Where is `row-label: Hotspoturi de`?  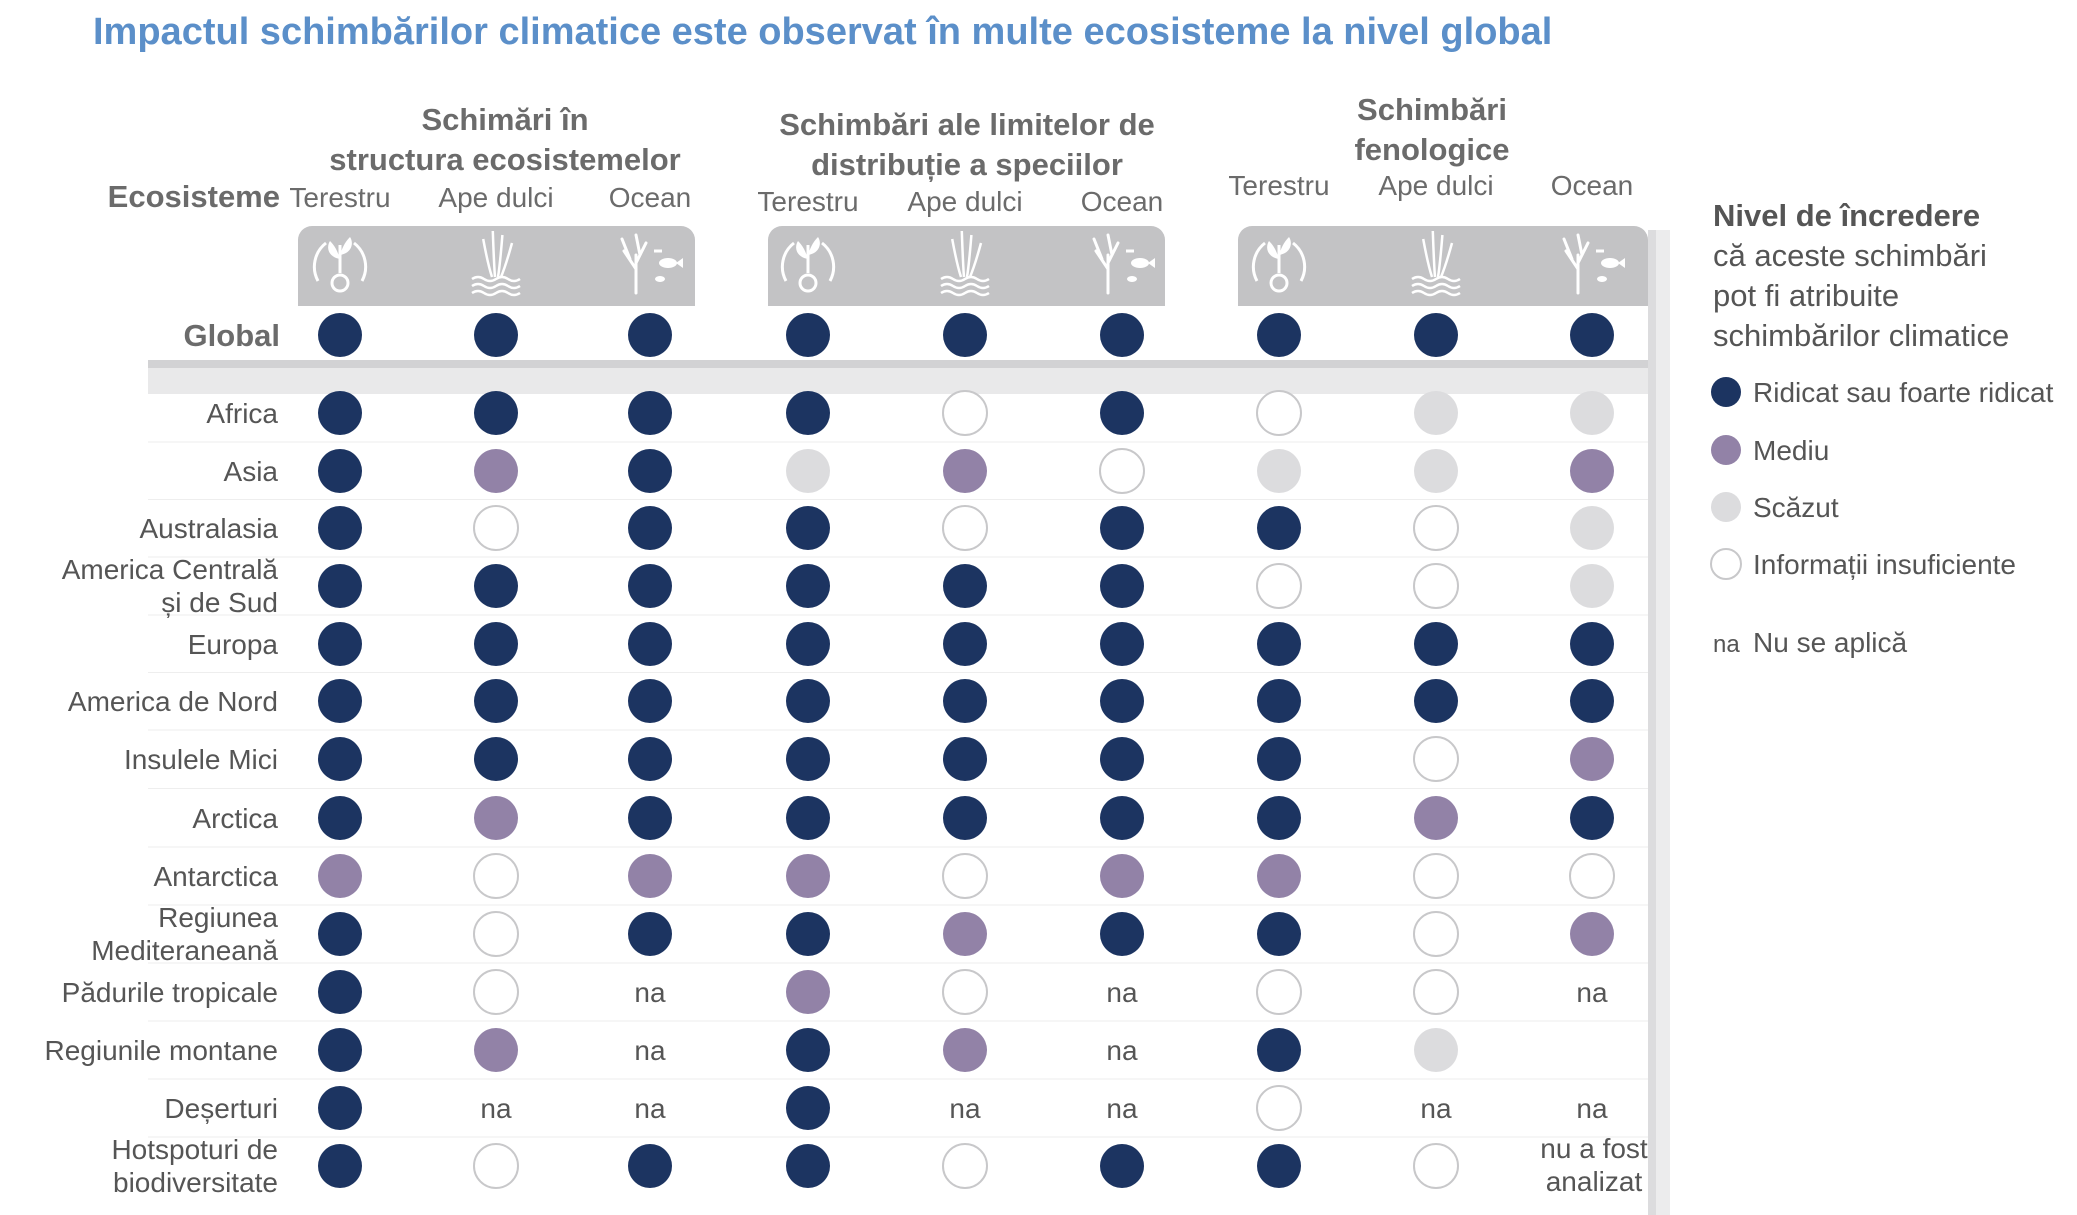
row-label: Hotspoturi de is located at coordinates (194, 1149).